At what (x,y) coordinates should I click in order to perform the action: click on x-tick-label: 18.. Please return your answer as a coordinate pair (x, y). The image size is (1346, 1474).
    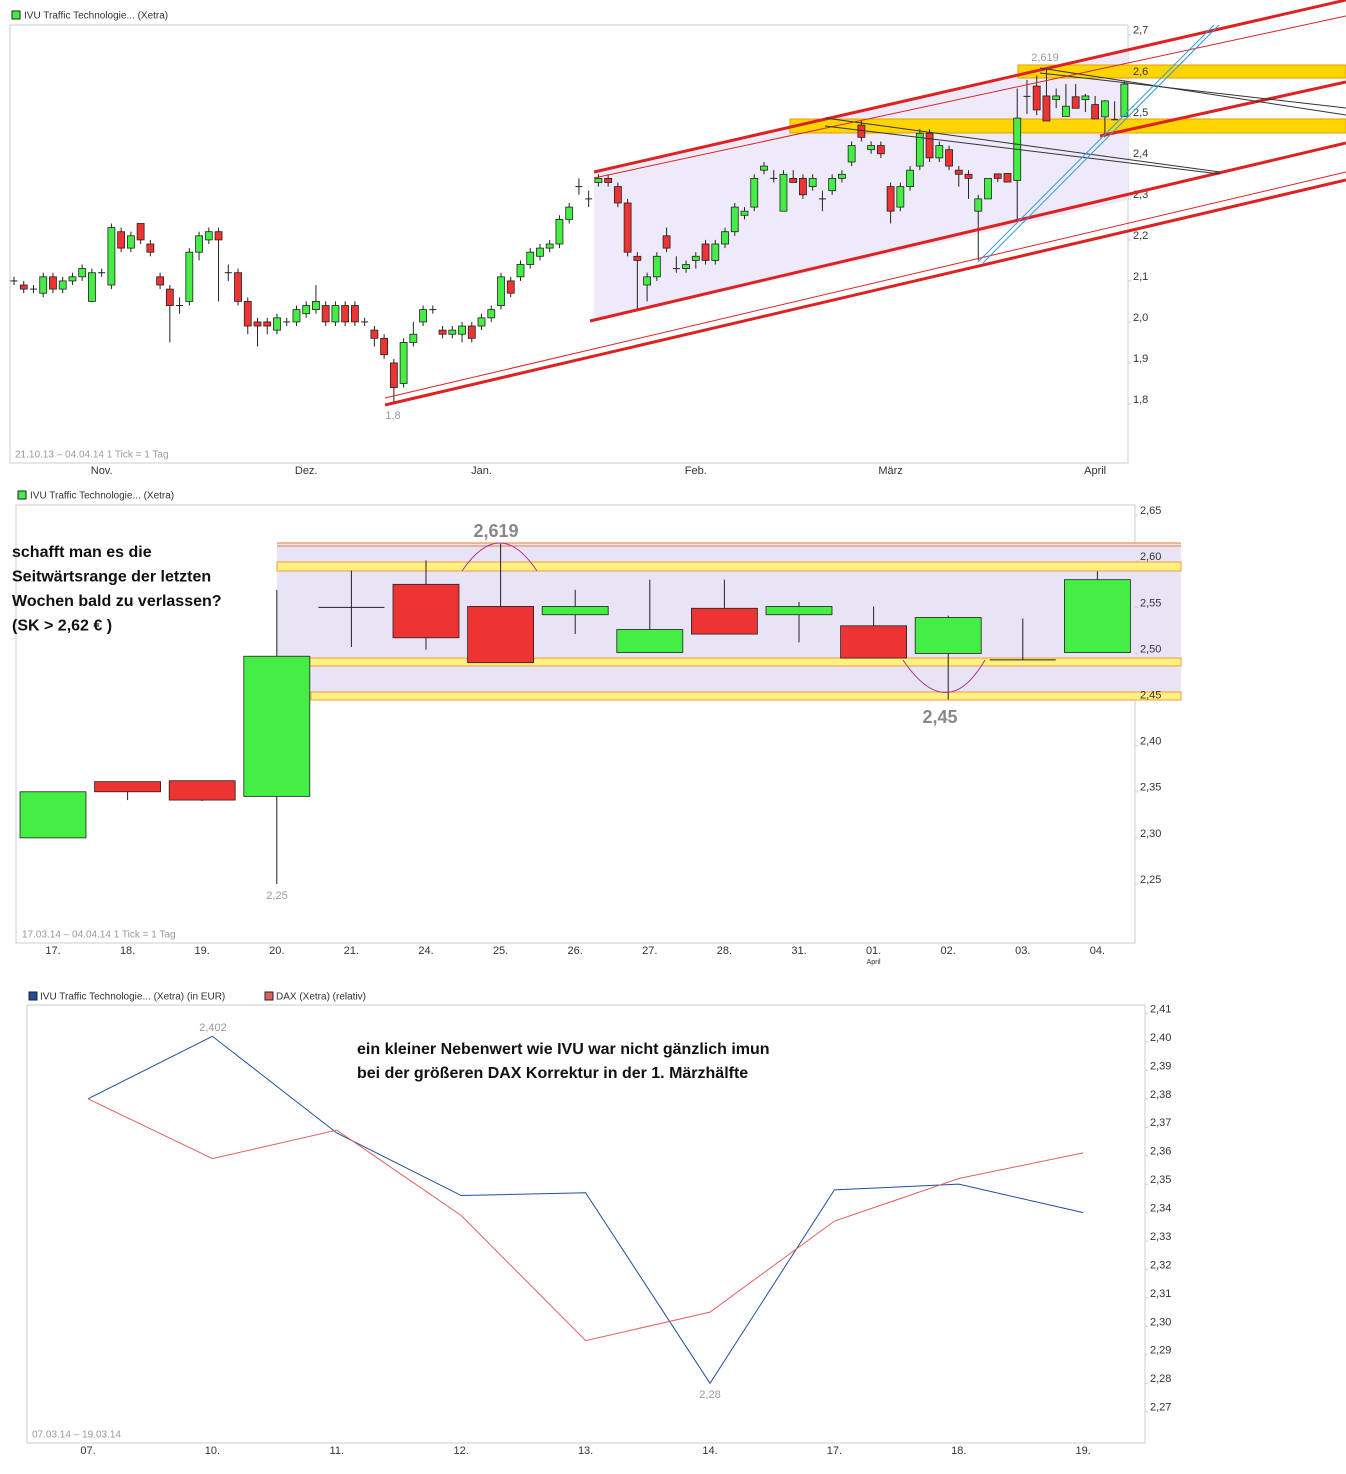
    Looking at the image, I should click on (958, 1451).